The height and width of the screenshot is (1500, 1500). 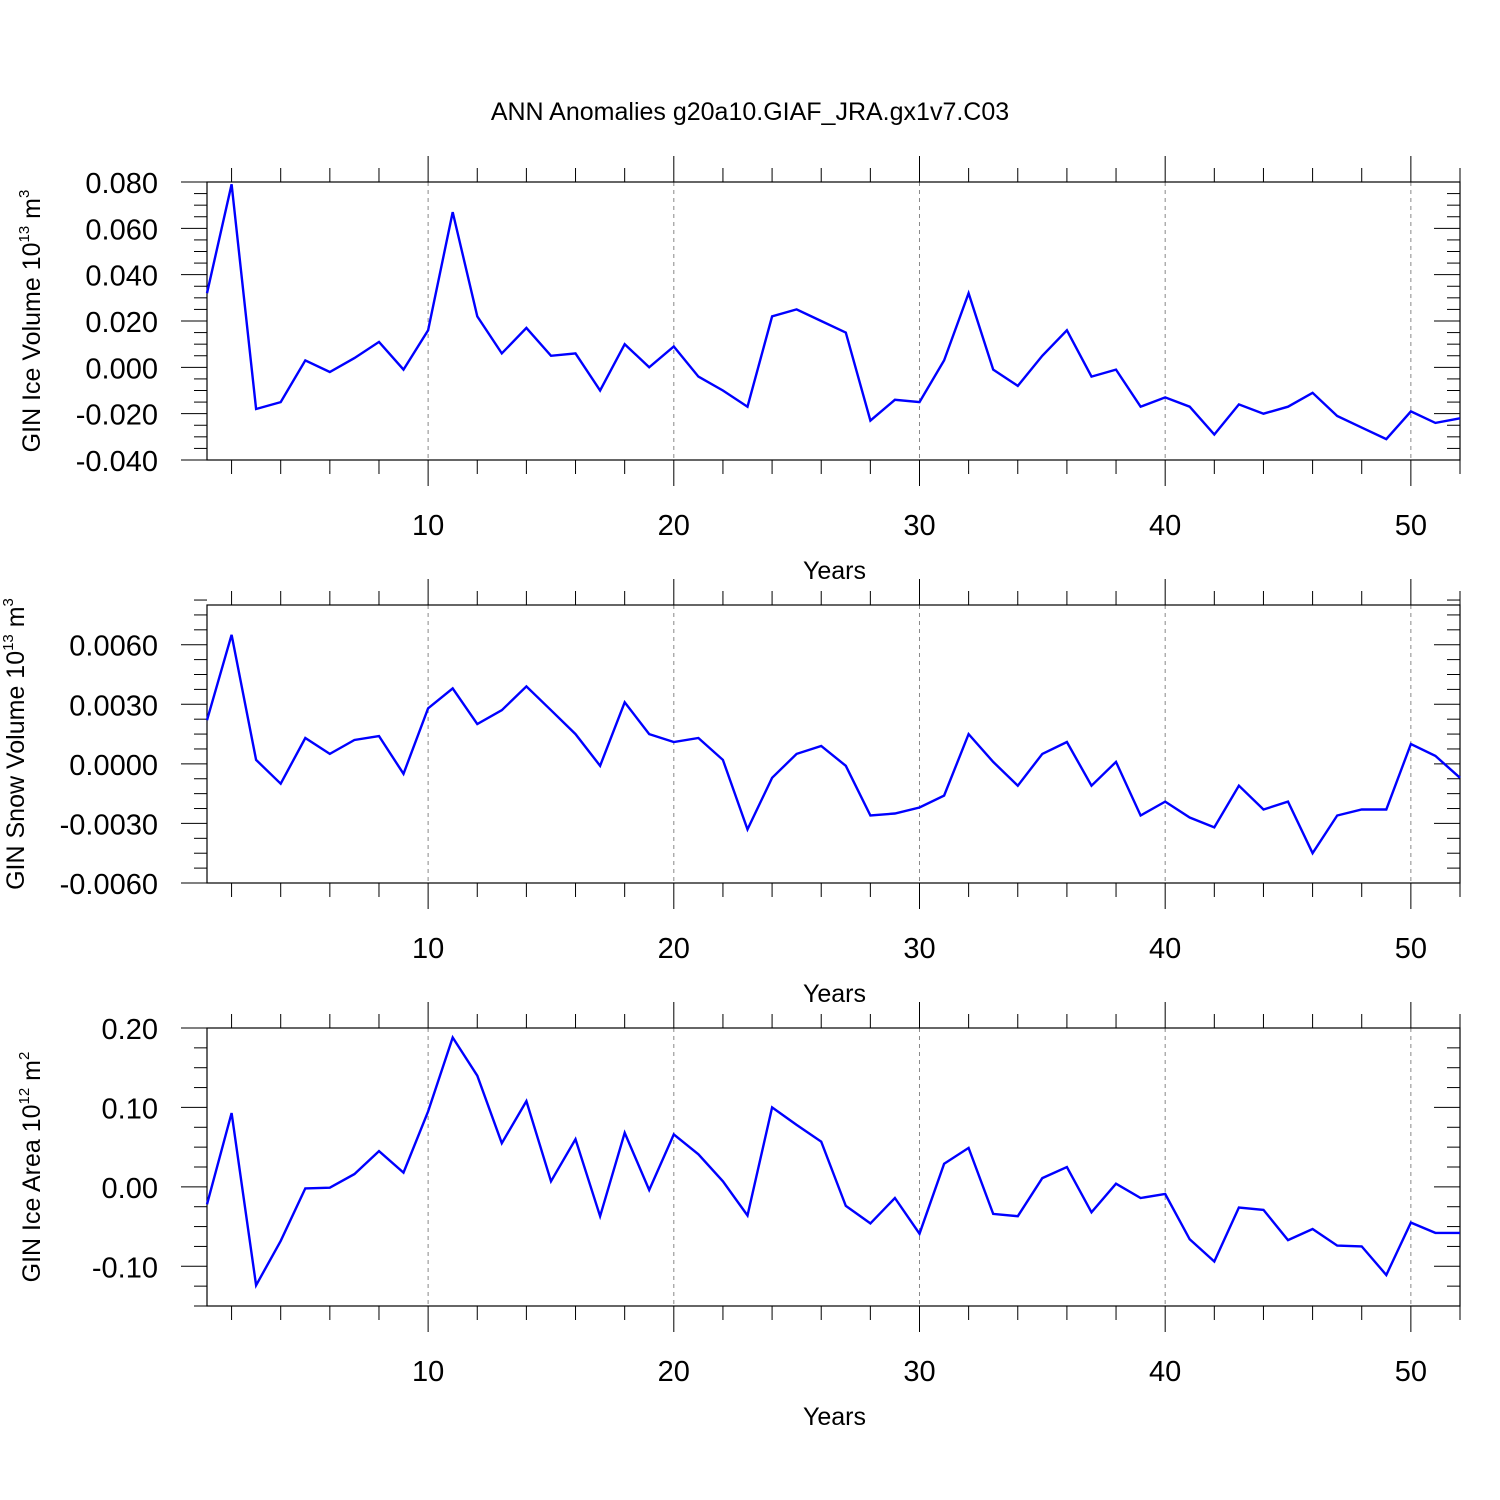 What do you see at coordinates (1165, 1372) in the screenshot?
I see `ice-area-x-tick-label: 40` at bounding box center [1165, 1372].